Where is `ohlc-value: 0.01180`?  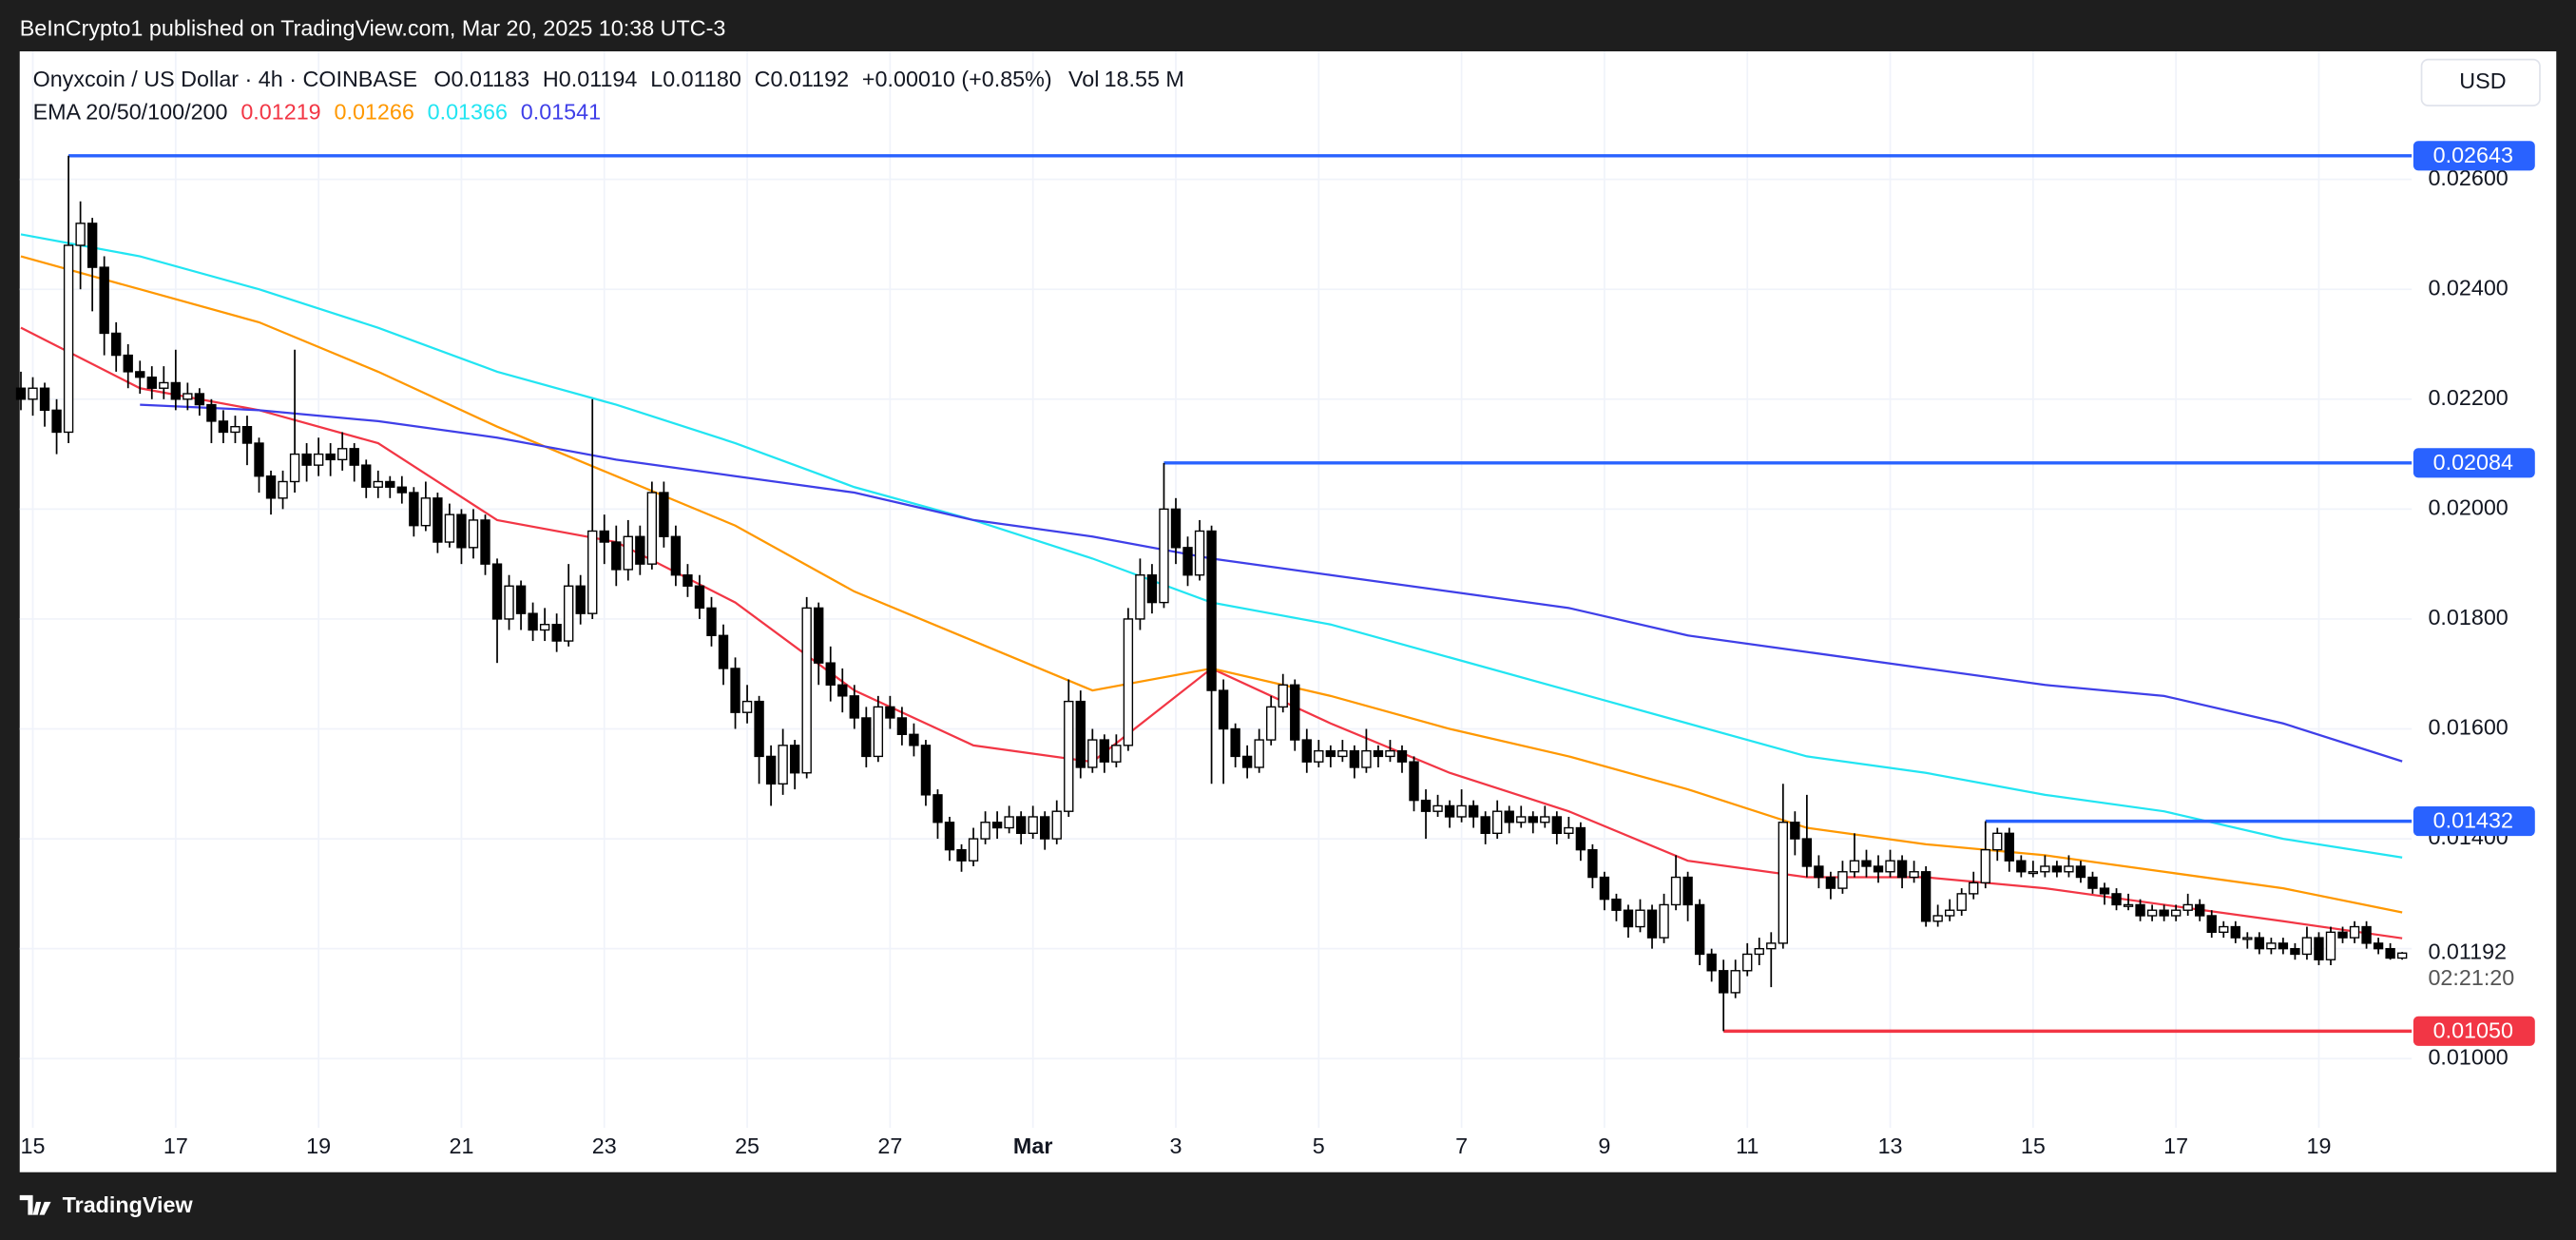
ohlc-value: 0.01180 is located at coordinates (702, 79).